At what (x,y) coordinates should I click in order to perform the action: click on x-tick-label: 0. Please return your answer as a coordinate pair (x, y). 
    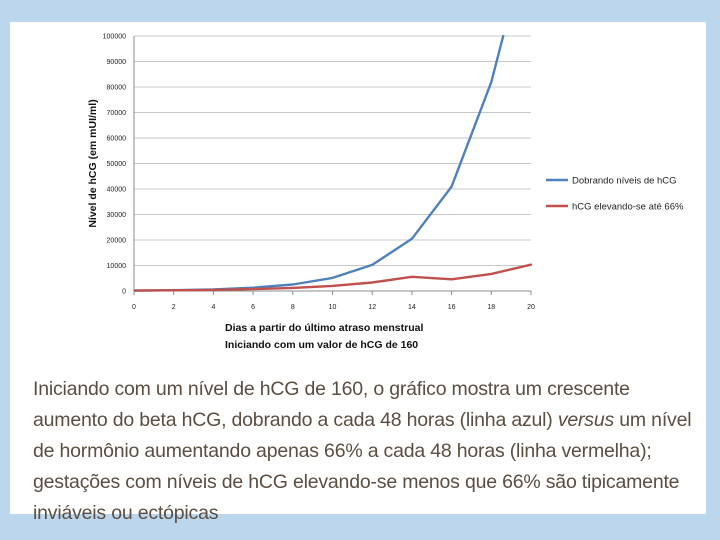
    Looking at the image, I should click on (134, 307).